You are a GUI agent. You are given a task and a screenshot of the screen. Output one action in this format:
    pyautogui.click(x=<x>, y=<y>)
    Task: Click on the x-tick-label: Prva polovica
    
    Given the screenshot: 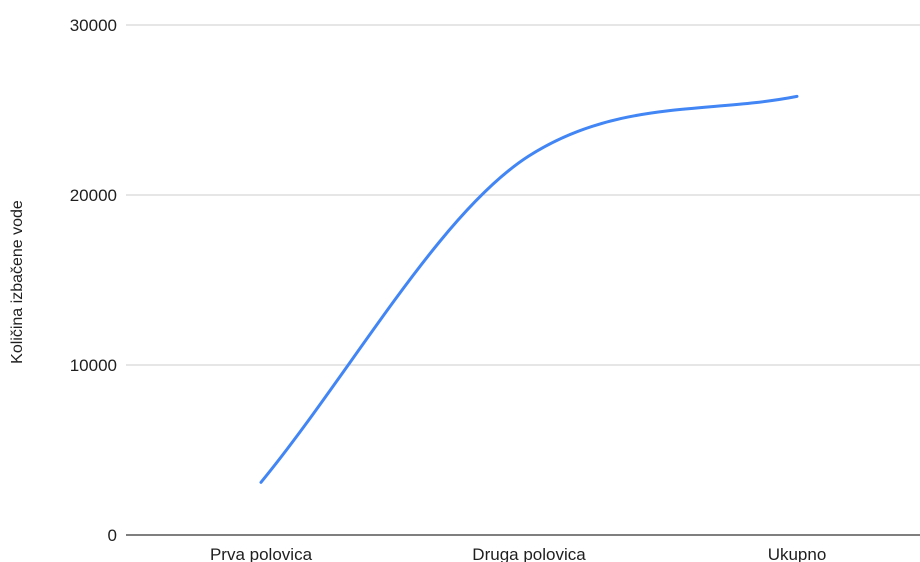 What is the action you would take?
    pyautogui.click(x=261, y=553)
    